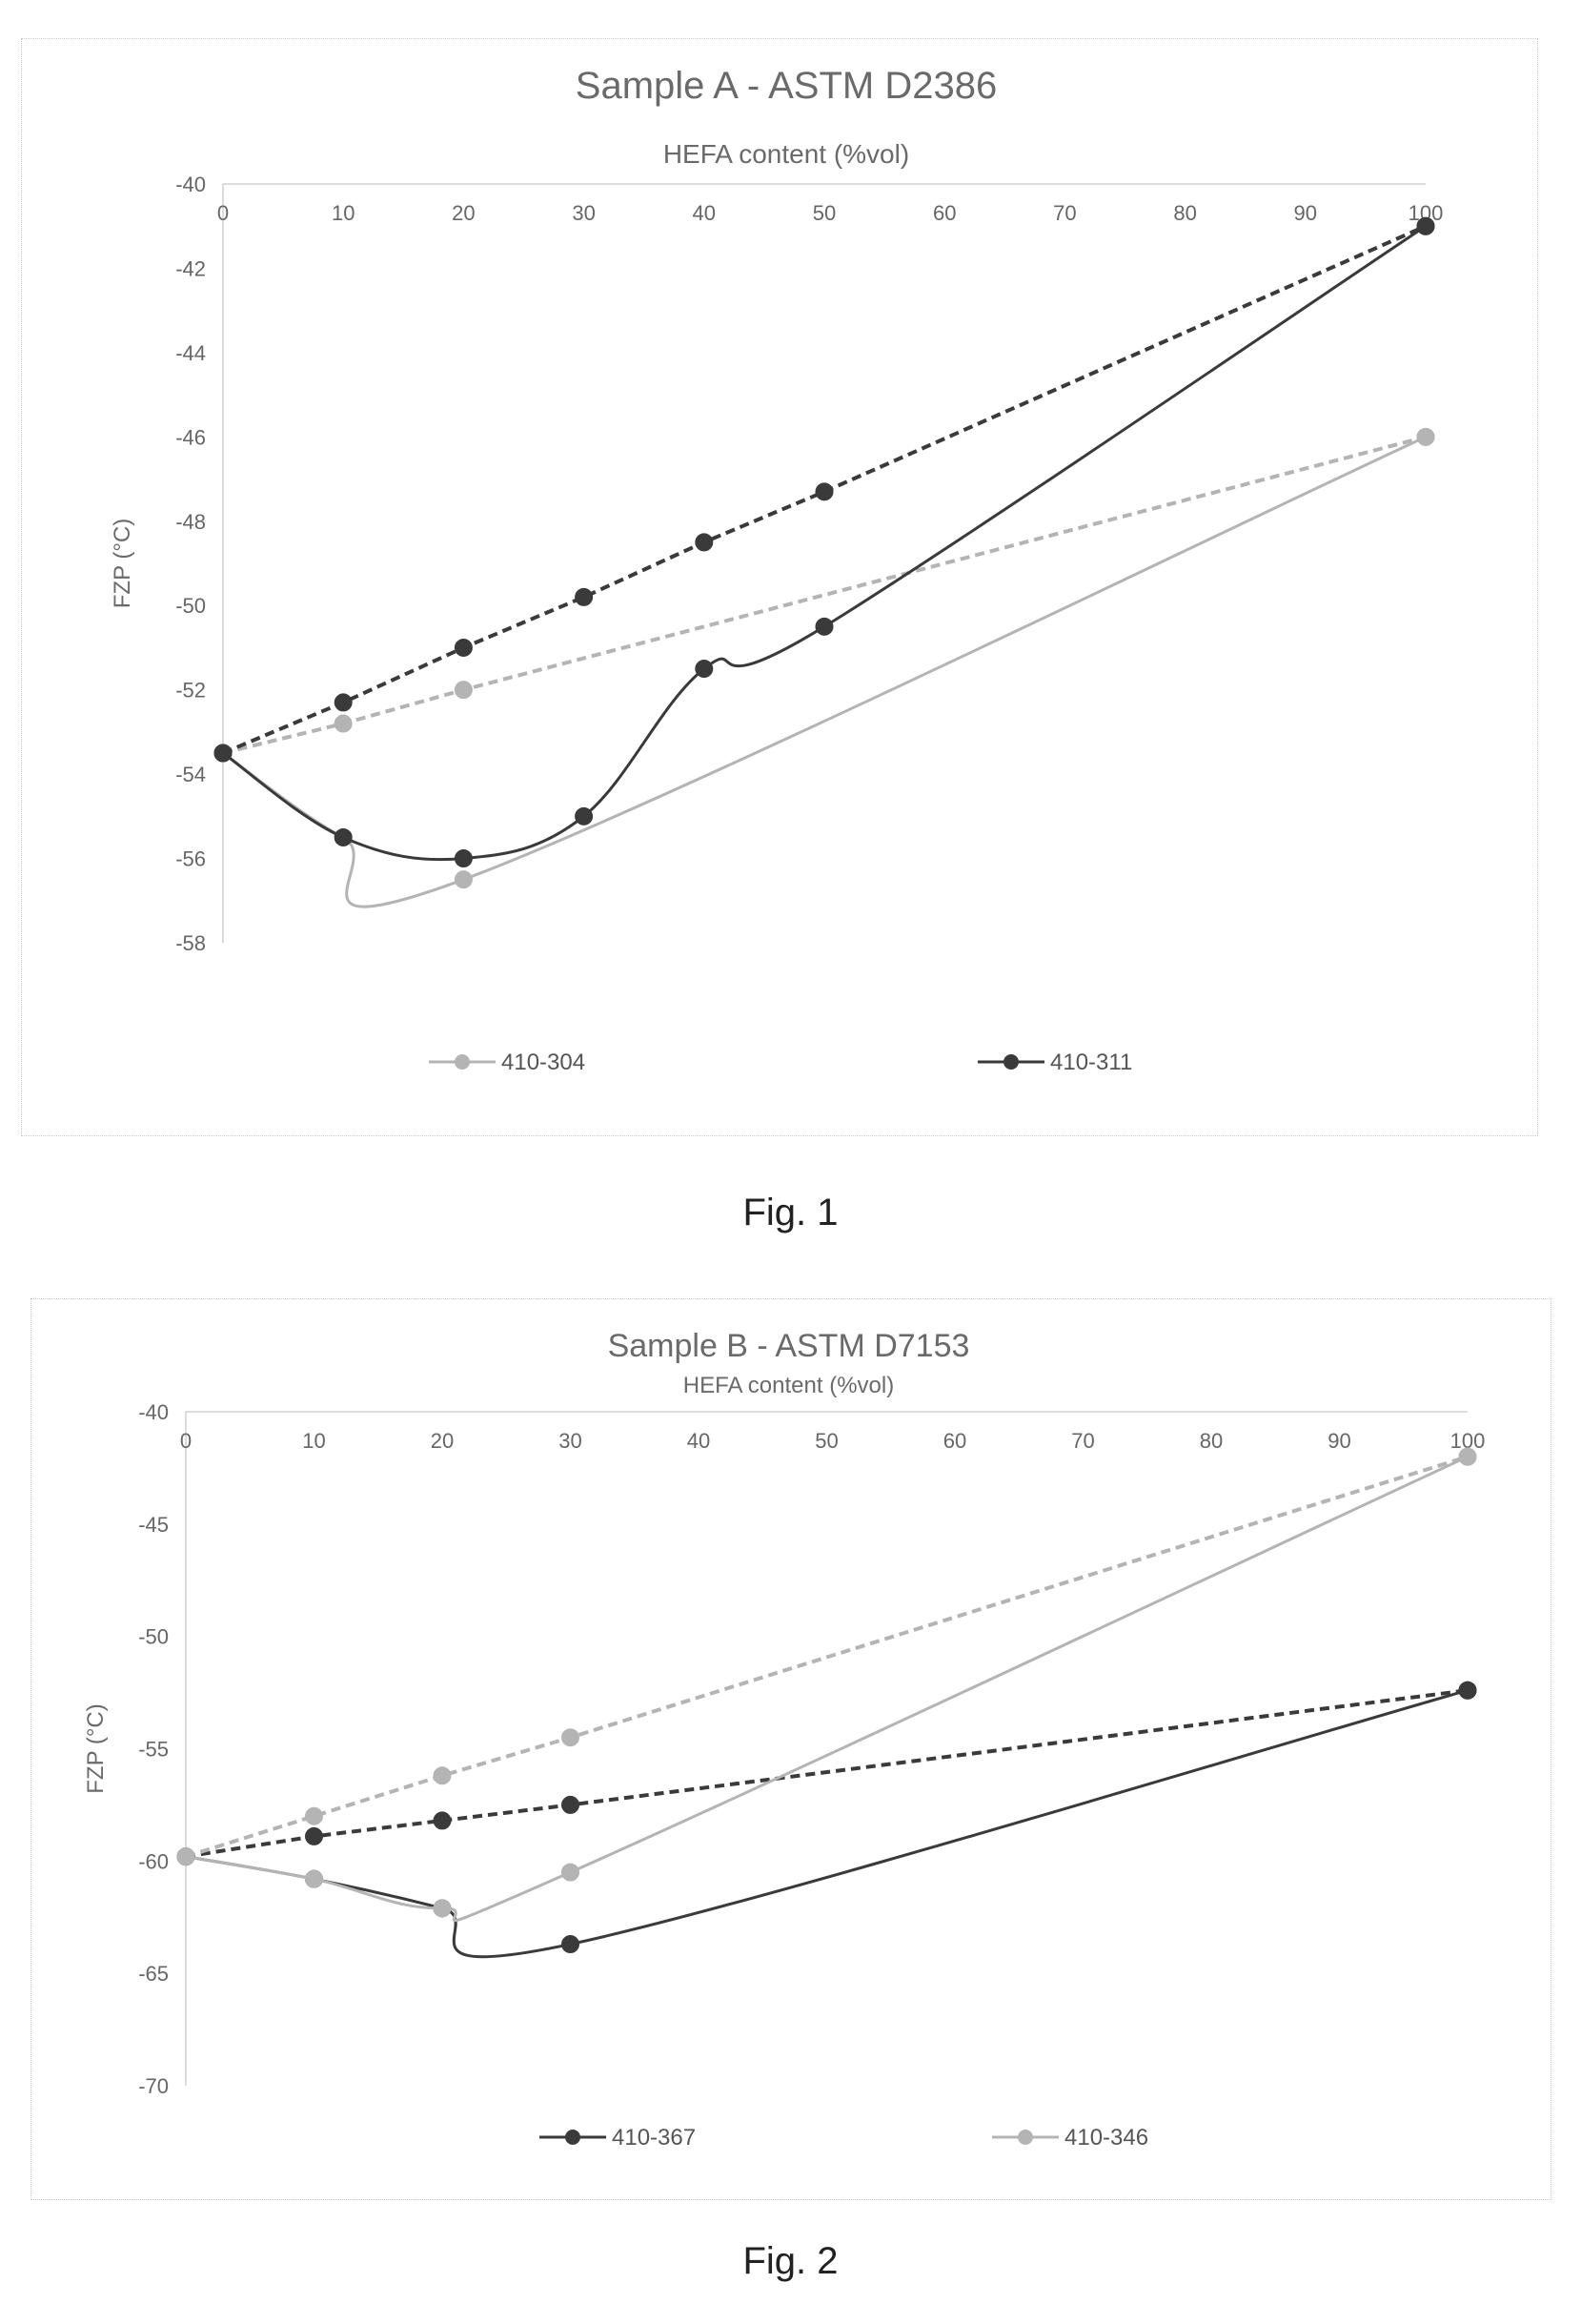  Describe the element at coordinates (190, 522) in the screenshot. I see `y-tick-label: -48` at that location.